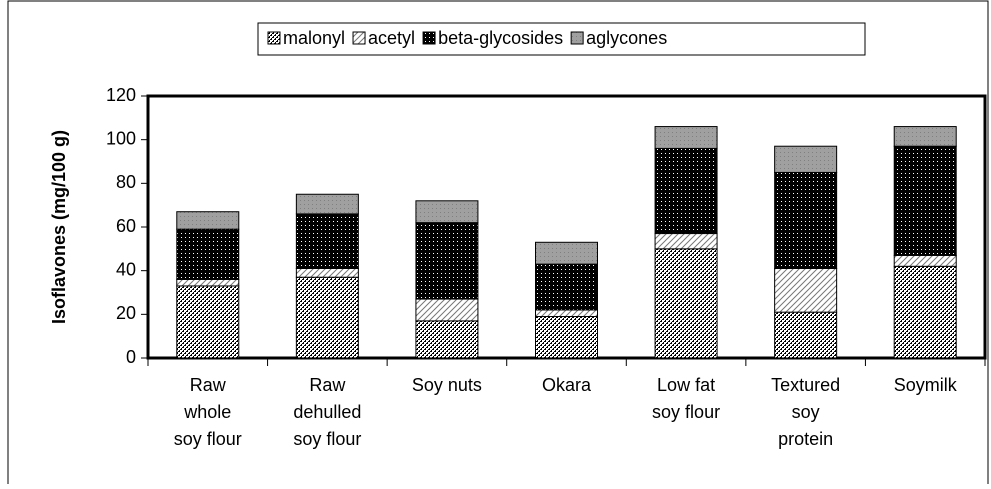 The width and height of the screenshot is (991, 489). I want to click on x-tick-label-line: protein, so click(805, 439).